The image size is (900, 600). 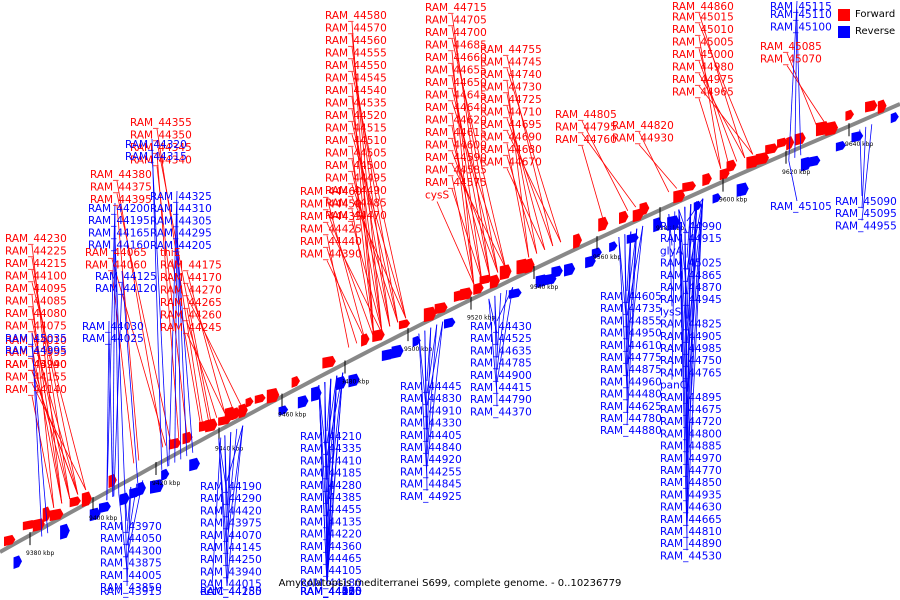 I want to click on forward-gene-label: RAM_44705, so click(x=456, y=21).